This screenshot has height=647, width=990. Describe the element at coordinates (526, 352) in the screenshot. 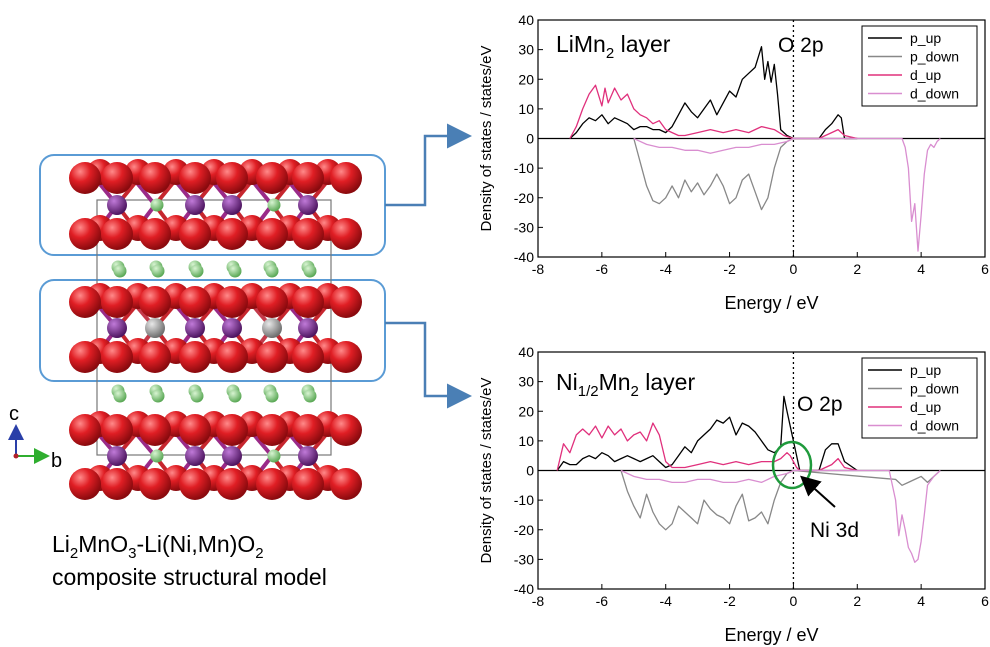

I see `y-tick-label: 40` at that location.